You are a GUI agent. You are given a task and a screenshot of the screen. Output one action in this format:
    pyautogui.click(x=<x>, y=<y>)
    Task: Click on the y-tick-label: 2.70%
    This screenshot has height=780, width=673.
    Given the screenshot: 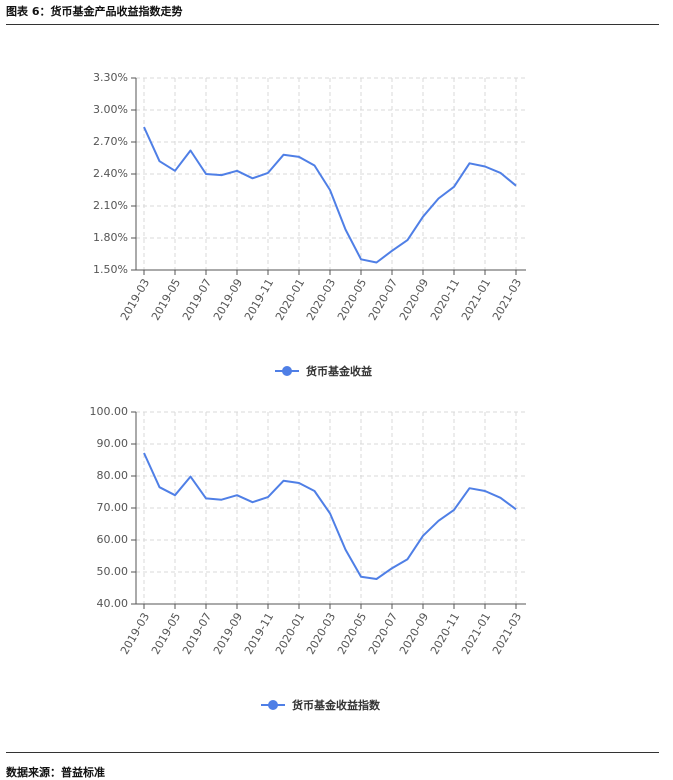 What is the action you would take?
    pyautogui.click(x=110, y=141)
    